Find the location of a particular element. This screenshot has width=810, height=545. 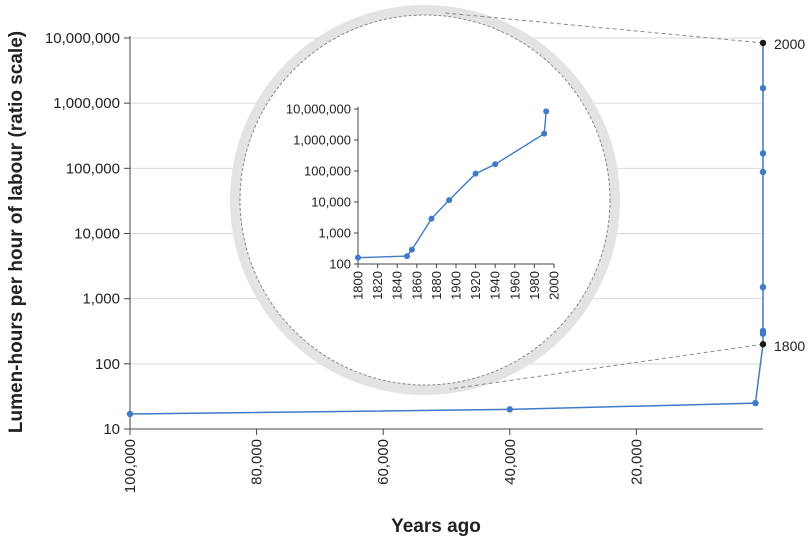

main-x-tick-label: 100,000 is located at coordinates (130, 466).